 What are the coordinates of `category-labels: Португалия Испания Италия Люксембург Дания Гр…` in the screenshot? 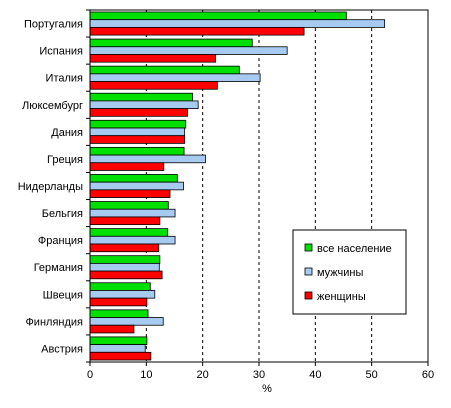 It's located at (50, 187).